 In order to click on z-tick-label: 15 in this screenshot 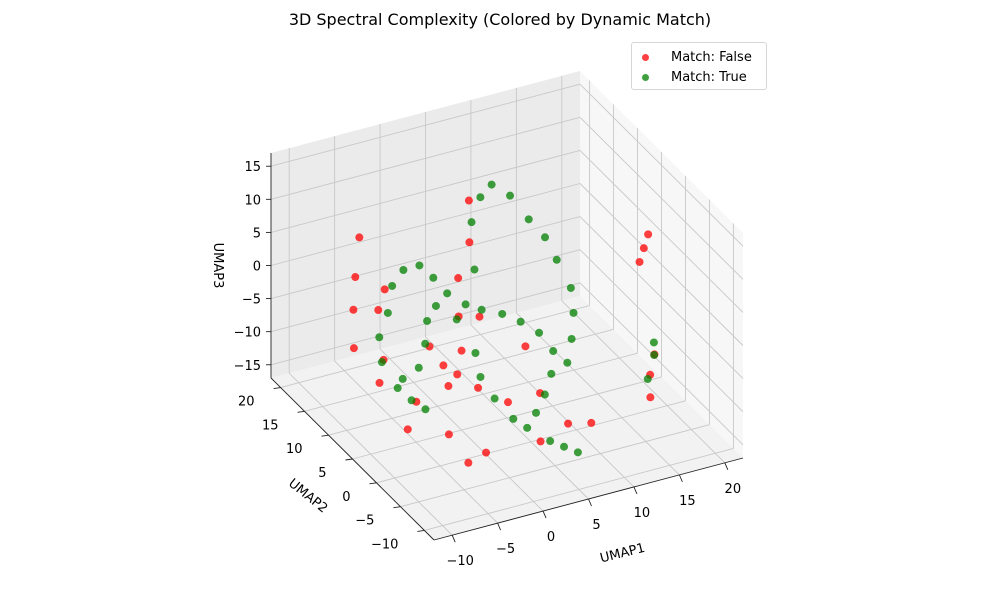, I will do `click(252, 167)`.